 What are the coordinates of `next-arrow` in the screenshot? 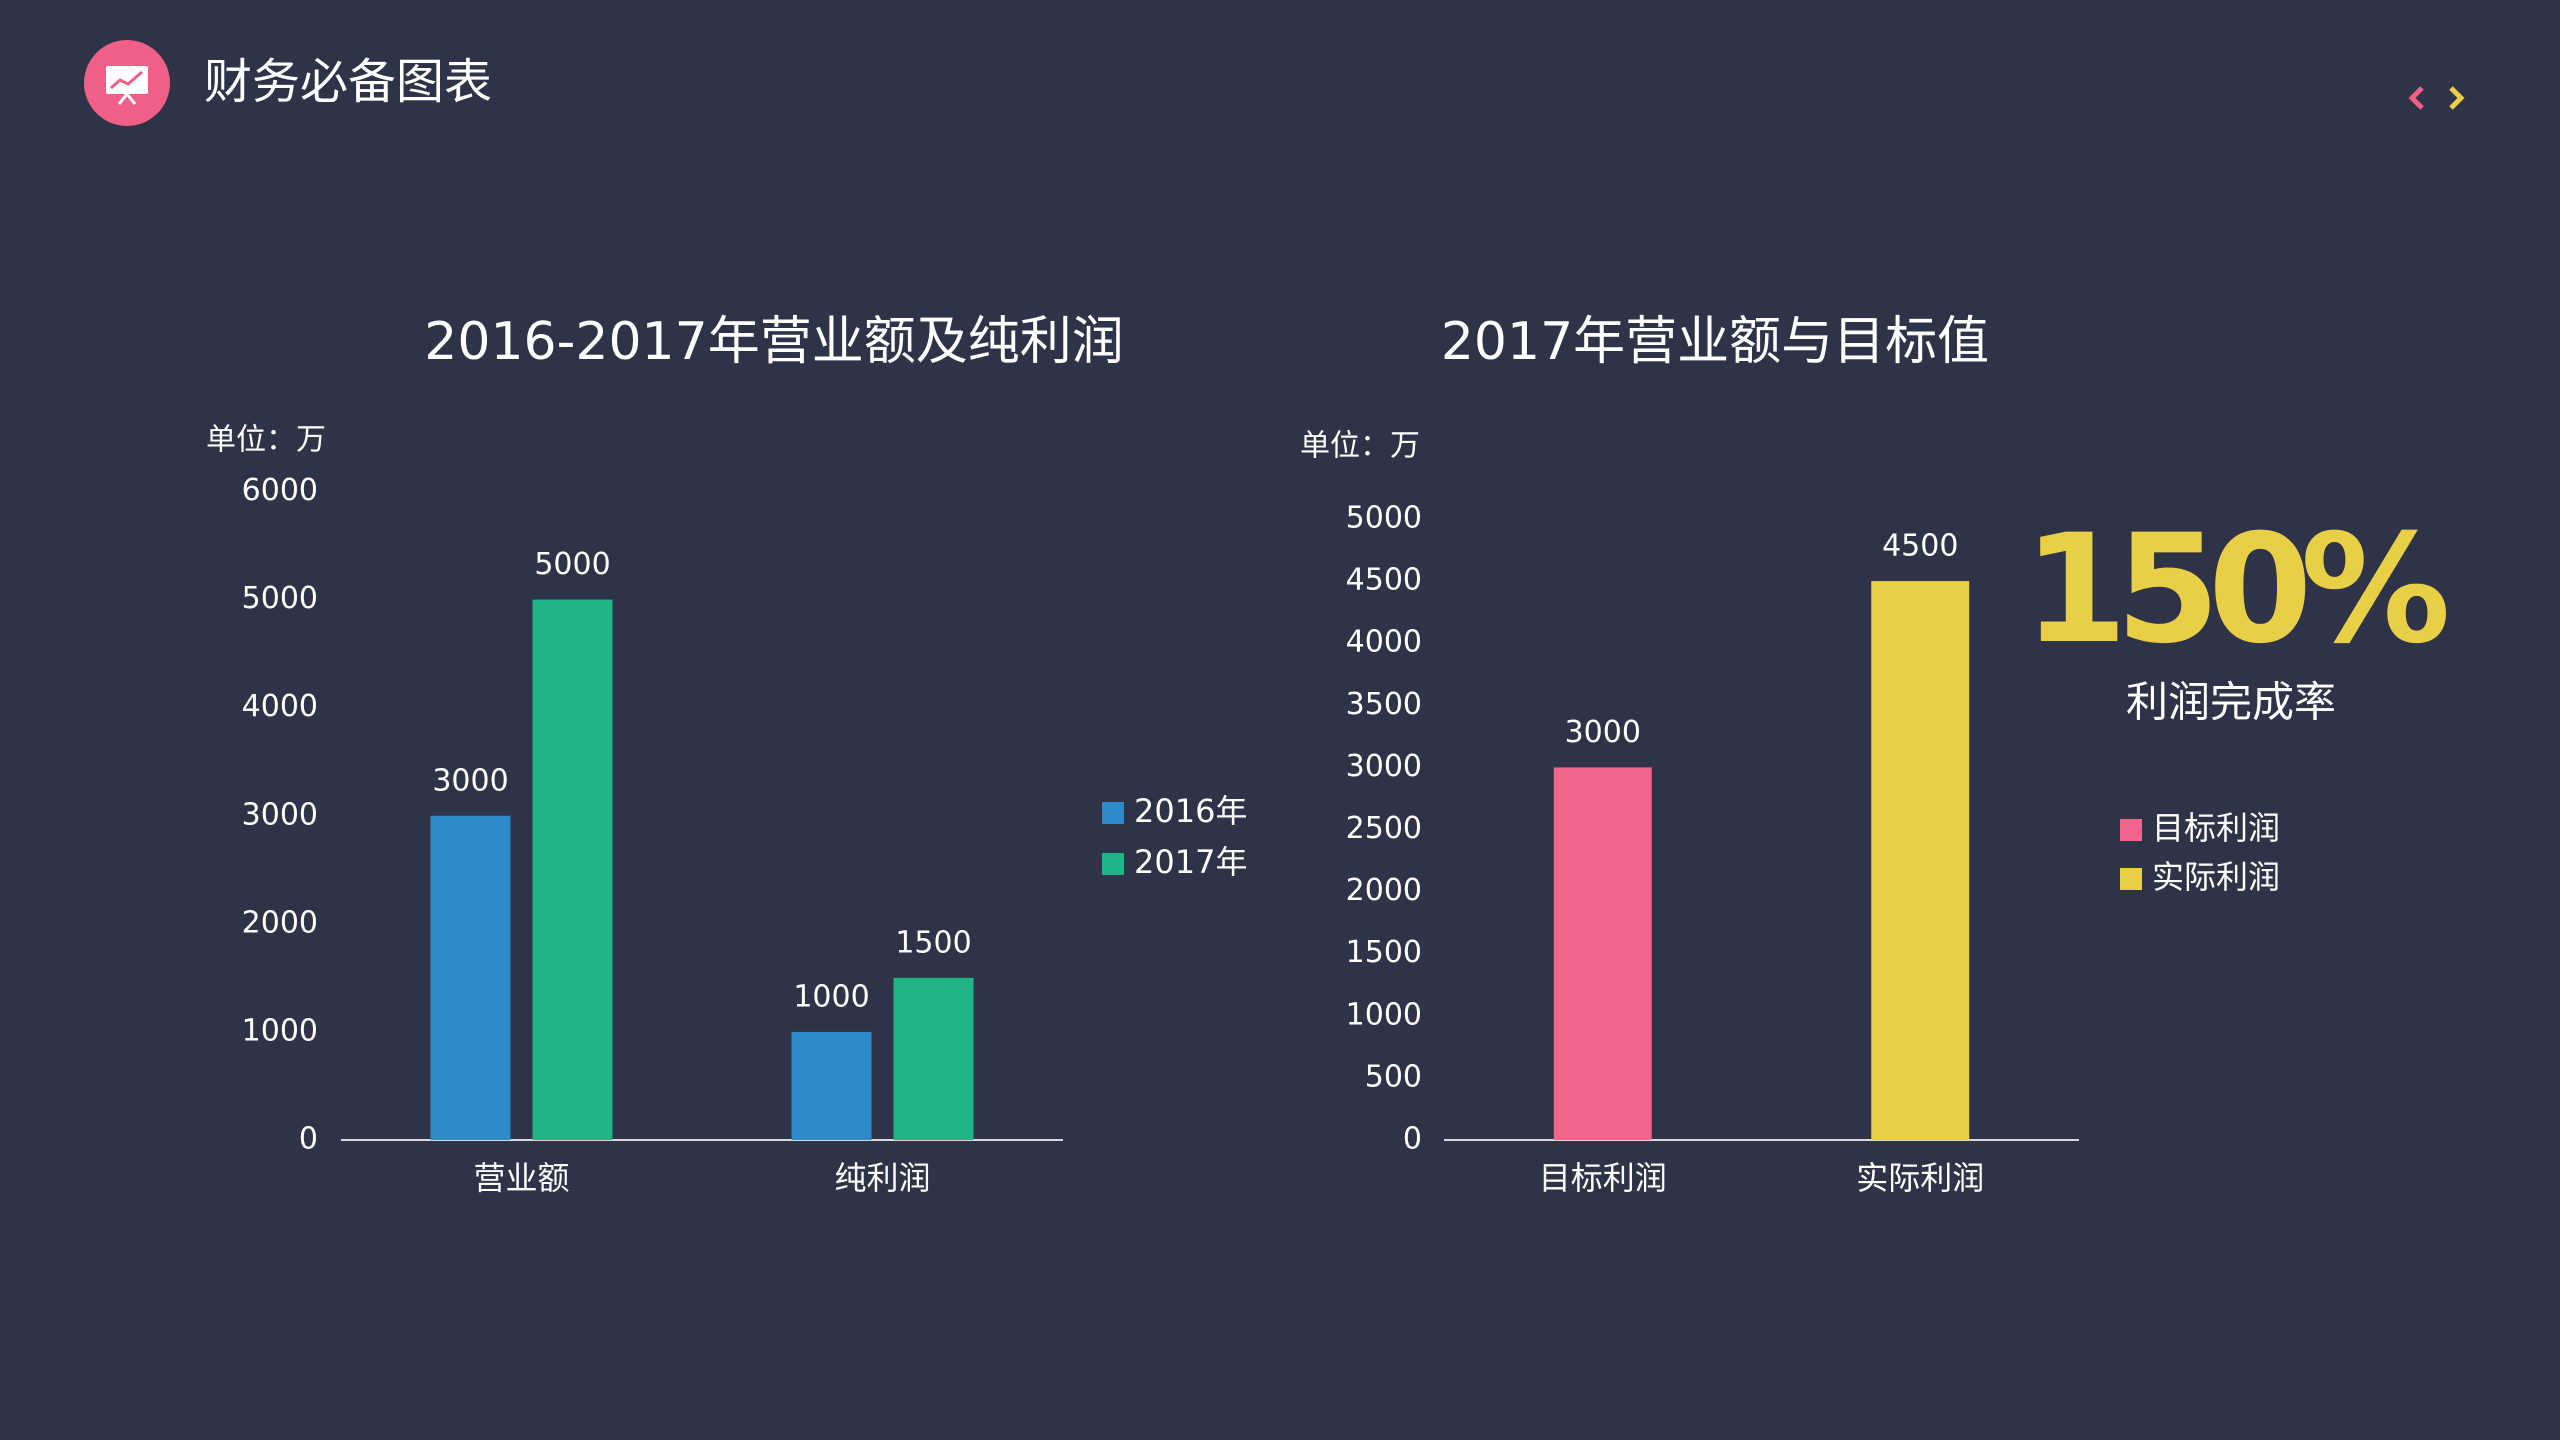 It's located at (2457, 98).